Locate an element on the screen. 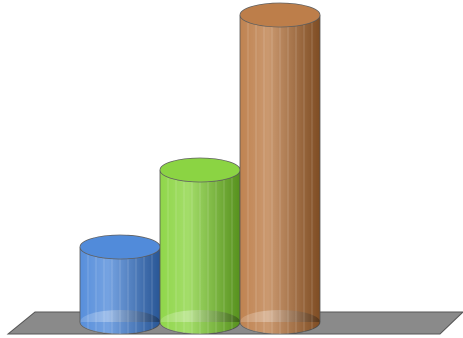 This screenshot has height=338, width=463. cylinder-top is located at coordinates (280, 15).